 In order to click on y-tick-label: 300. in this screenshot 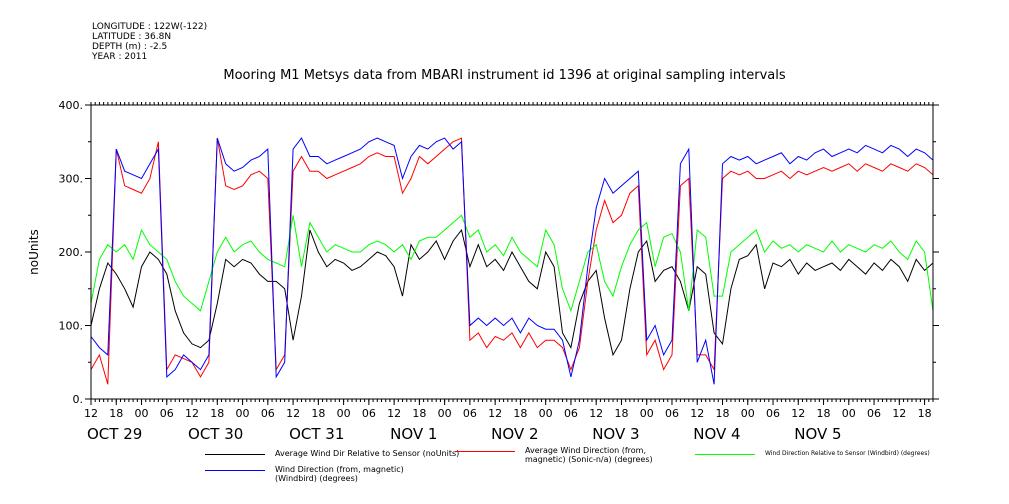, I will do `click(71, 179)`.